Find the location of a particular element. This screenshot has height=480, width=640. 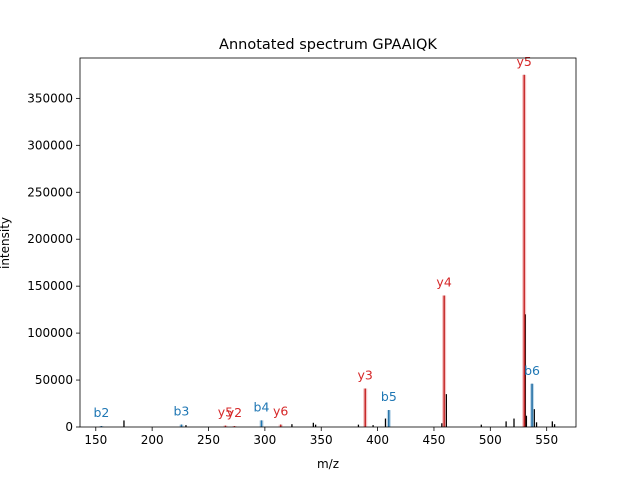

y-tick-label-200000: 200000 is located at coordinates (50, 239).